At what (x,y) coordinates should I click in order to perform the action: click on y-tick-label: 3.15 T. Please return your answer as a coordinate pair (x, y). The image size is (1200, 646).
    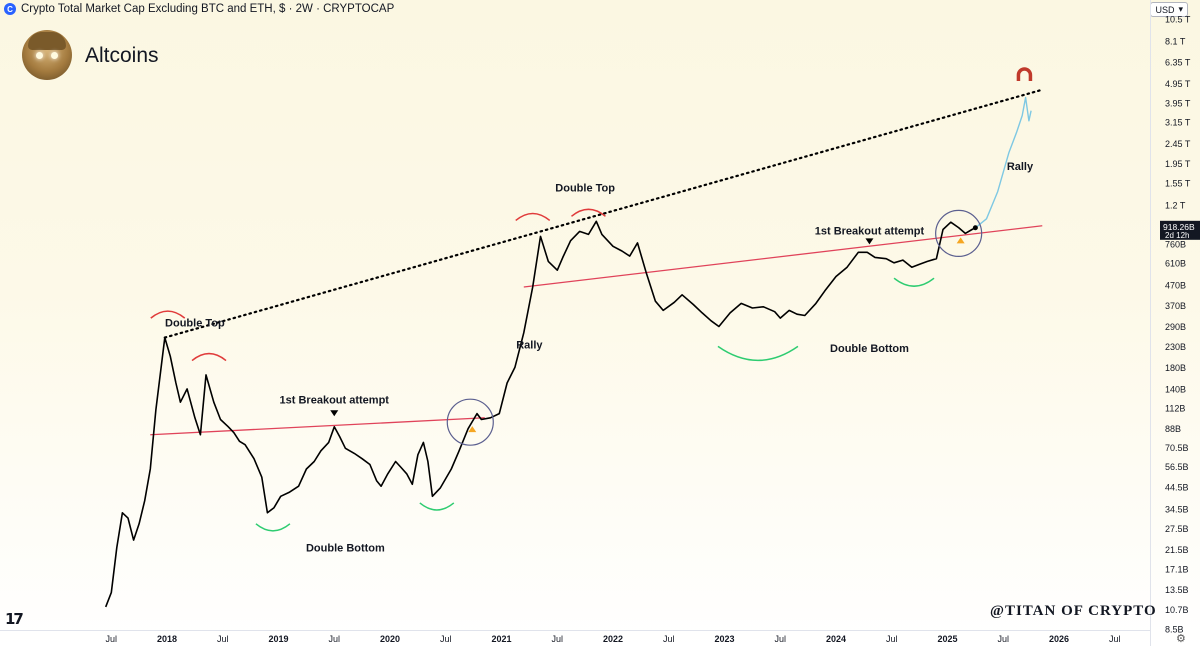
    Looking at the image, I should click on (1178, 123).